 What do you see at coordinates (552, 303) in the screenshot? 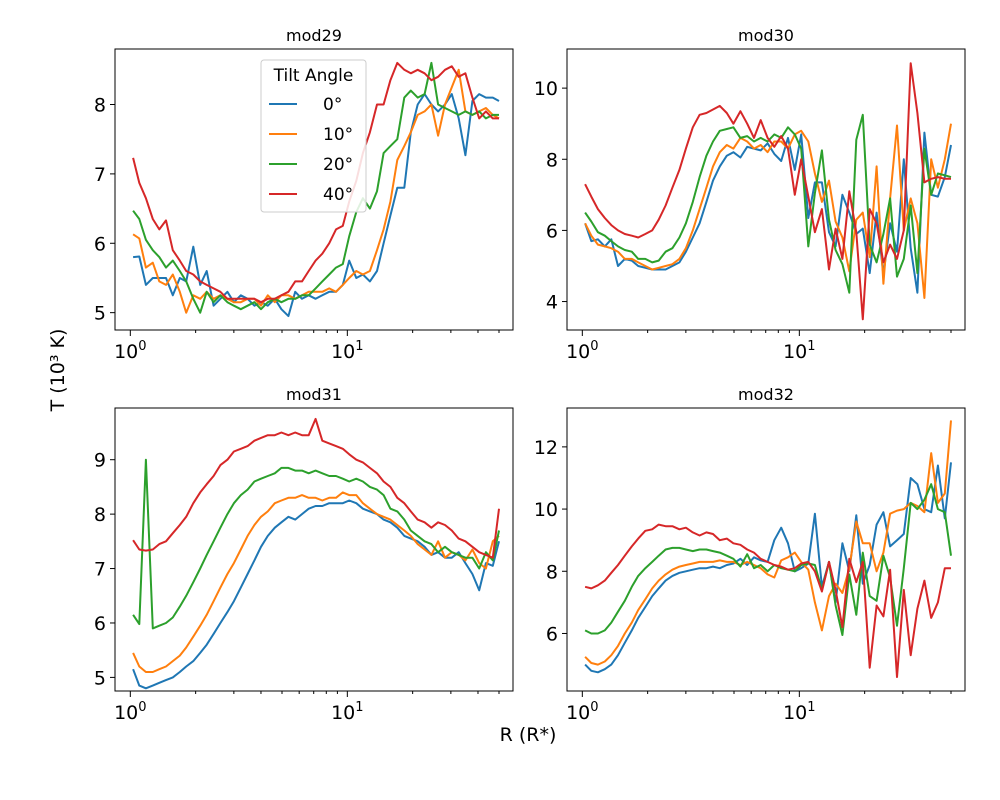
I see `y-tick-label: 4` at bounding box center [552, 303].